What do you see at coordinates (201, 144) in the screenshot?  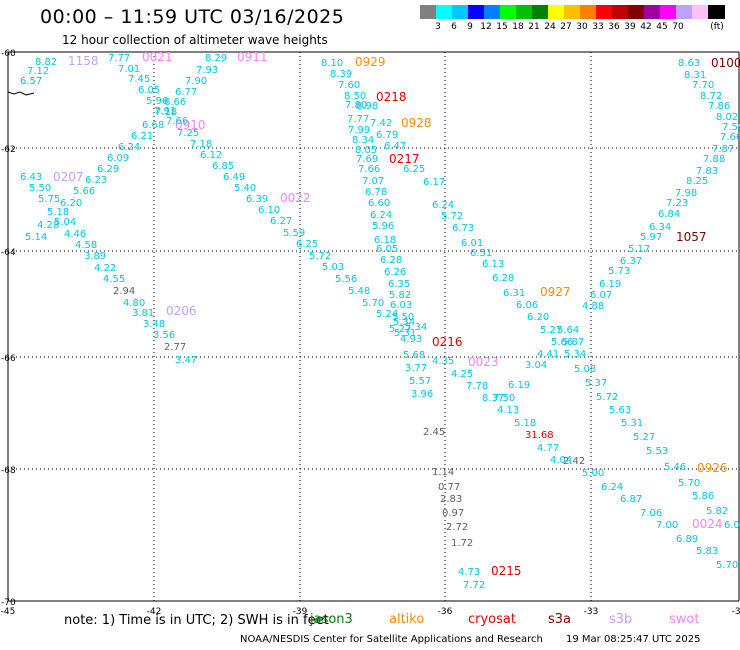 I see `swh-value: 7.18` at bounding box center [201, 144].